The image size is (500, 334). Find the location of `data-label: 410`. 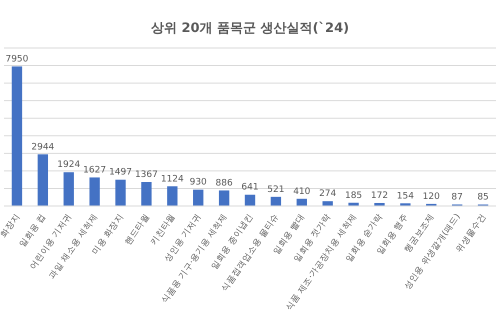

data-label: 410 is located at coordinates (302, 191).